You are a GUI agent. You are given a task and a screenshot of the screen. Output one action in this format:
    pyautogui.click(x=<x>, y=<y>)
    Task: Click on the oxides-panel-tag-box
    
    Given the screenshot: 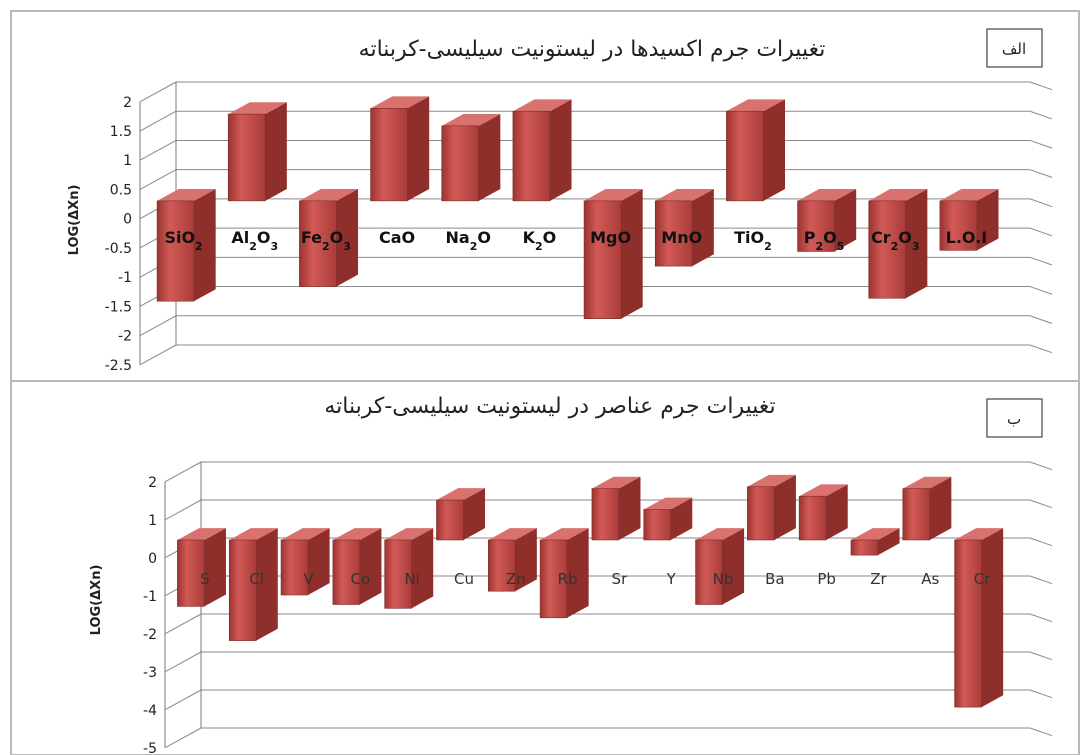 What is the action you would take?
    pyautogui.click(x=1014, y=48)
    